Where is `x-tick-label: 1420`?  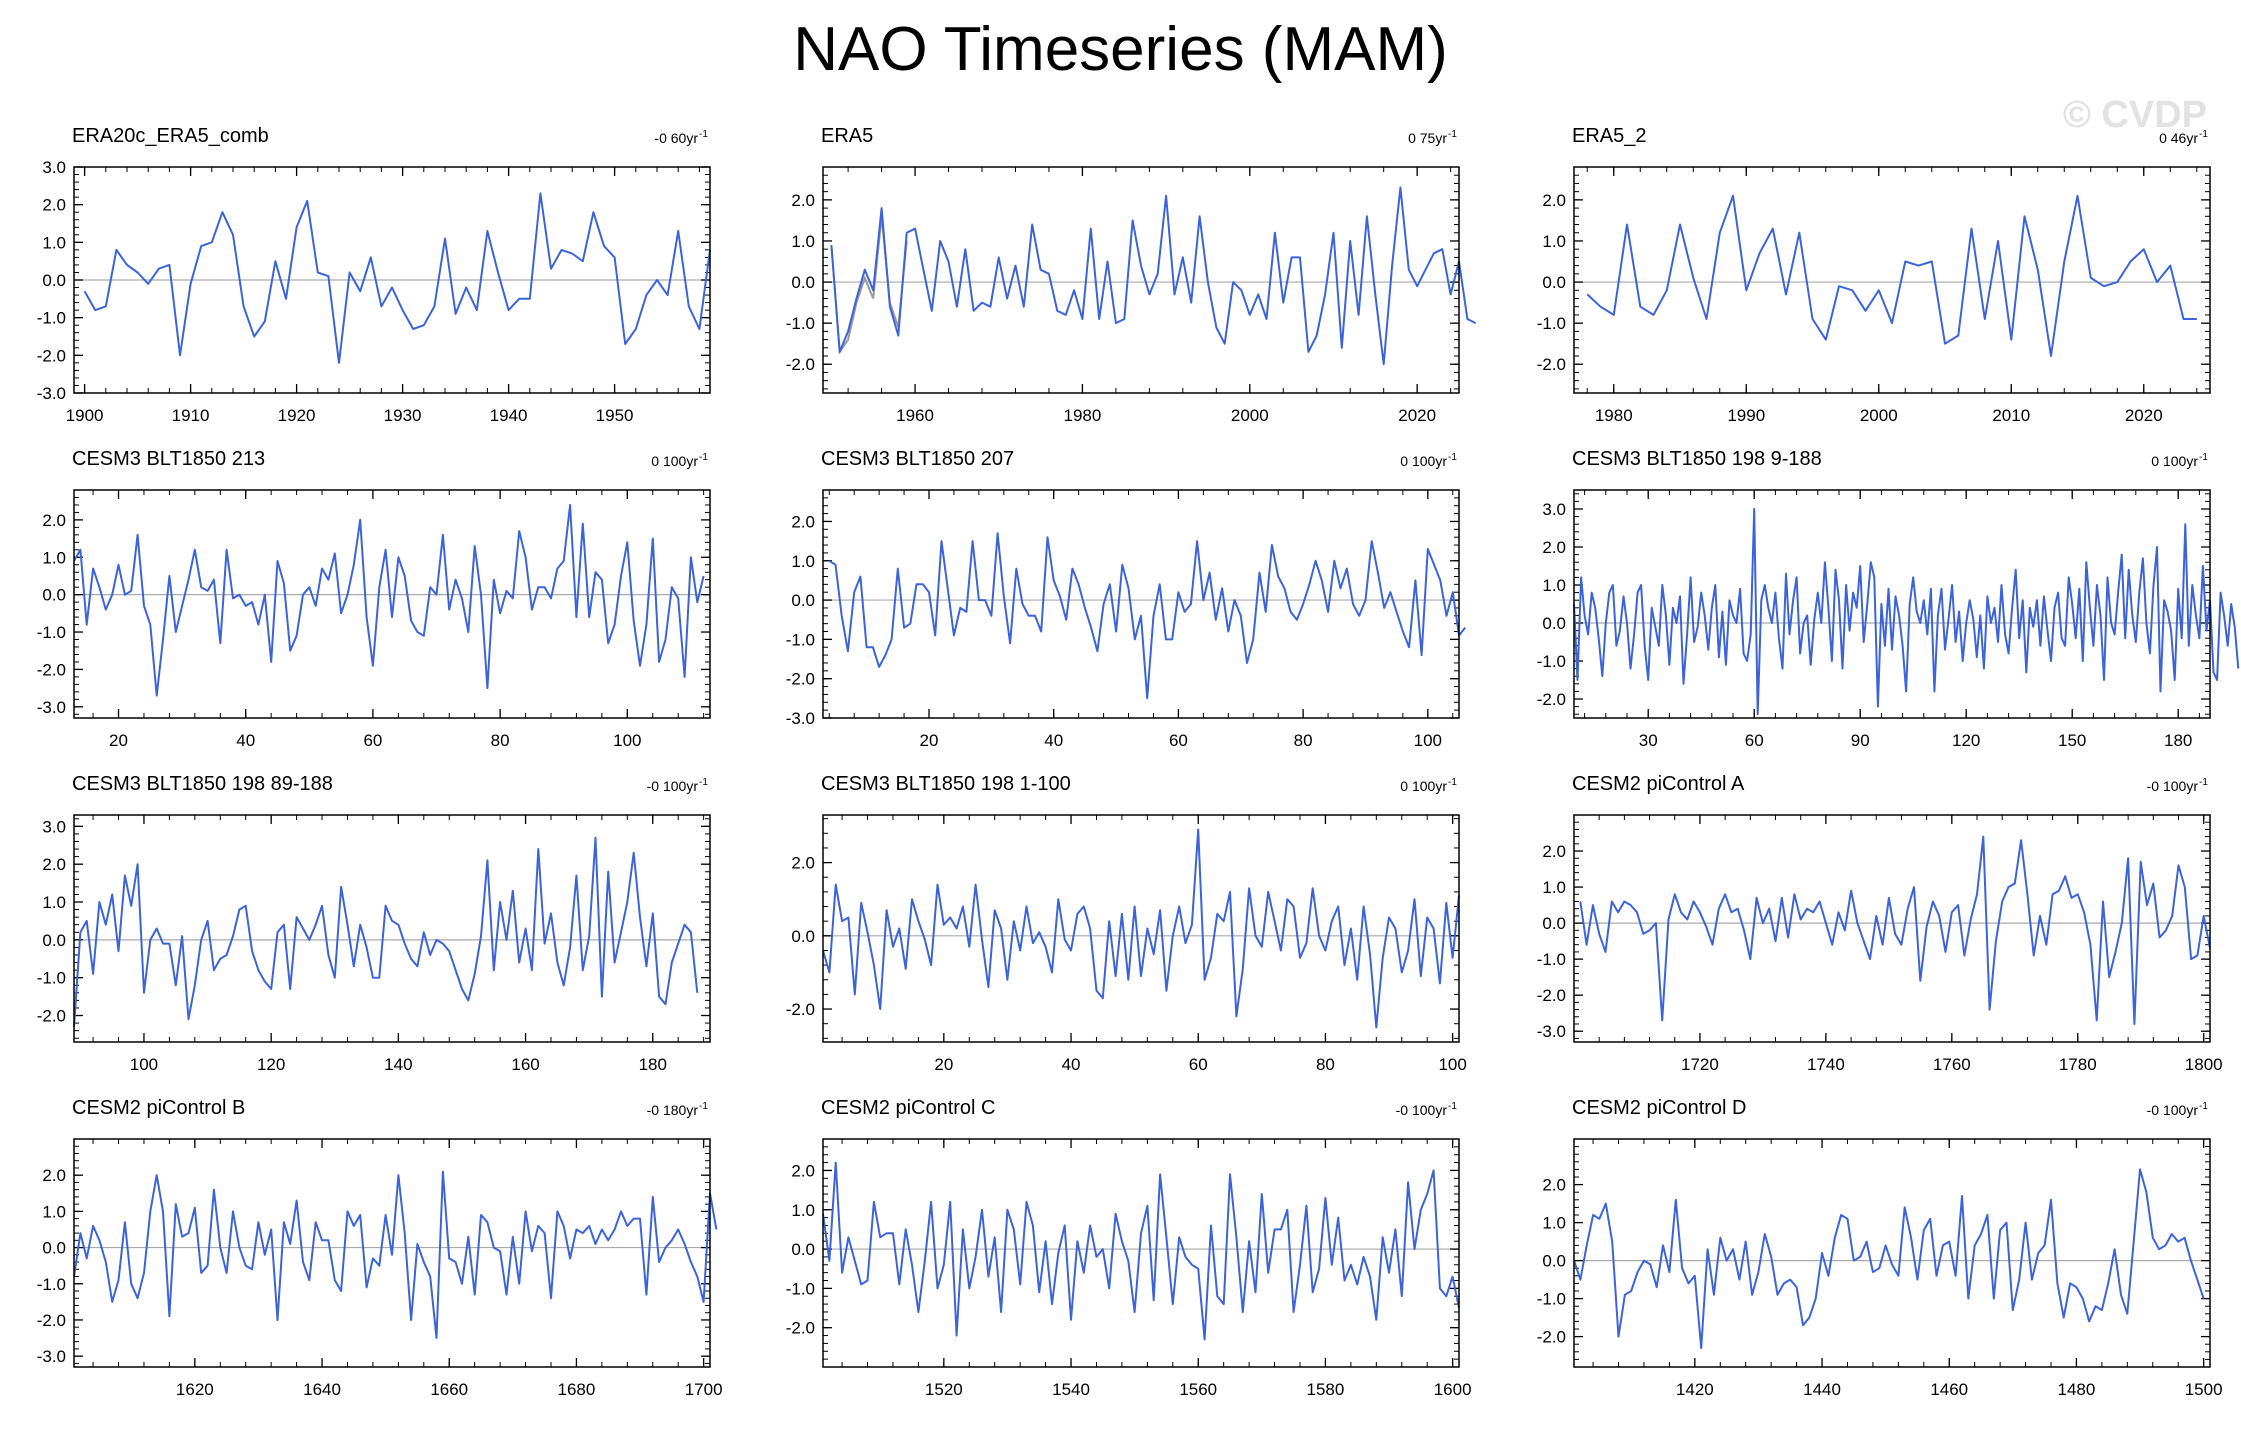 x-tick-label: 1420 is located at coordinates (1695, 1389).